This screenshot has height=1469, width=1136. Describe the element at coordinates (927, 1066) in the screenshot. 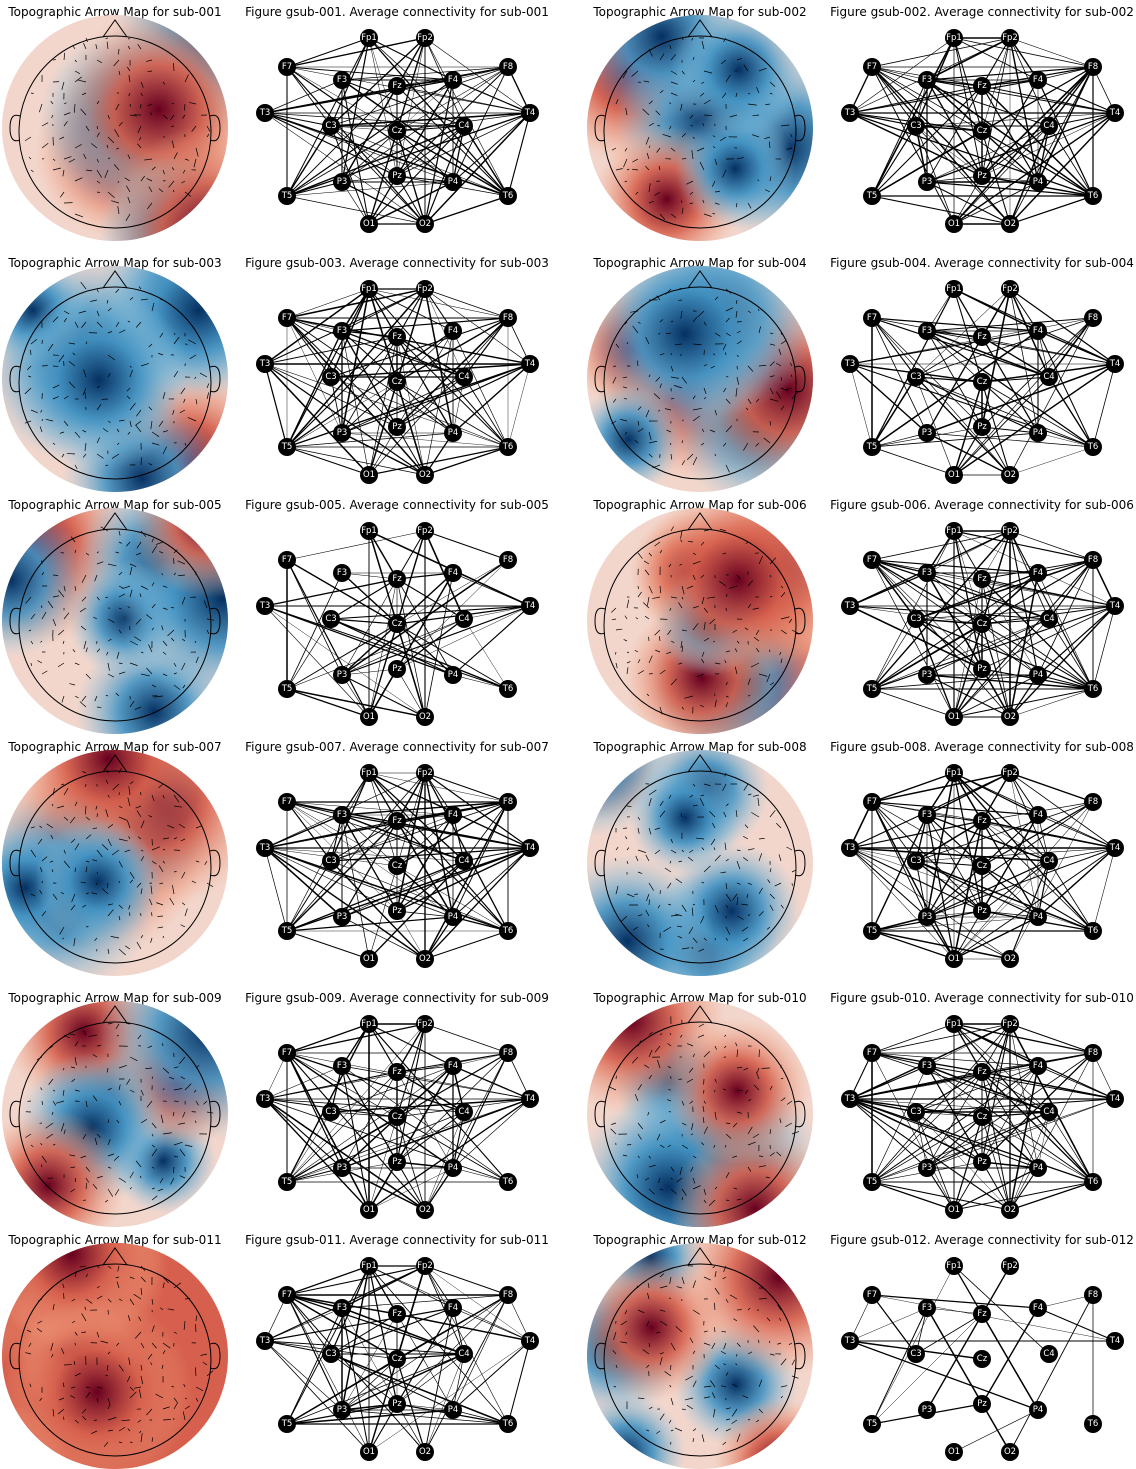

I see `node-label: F3` at that location.